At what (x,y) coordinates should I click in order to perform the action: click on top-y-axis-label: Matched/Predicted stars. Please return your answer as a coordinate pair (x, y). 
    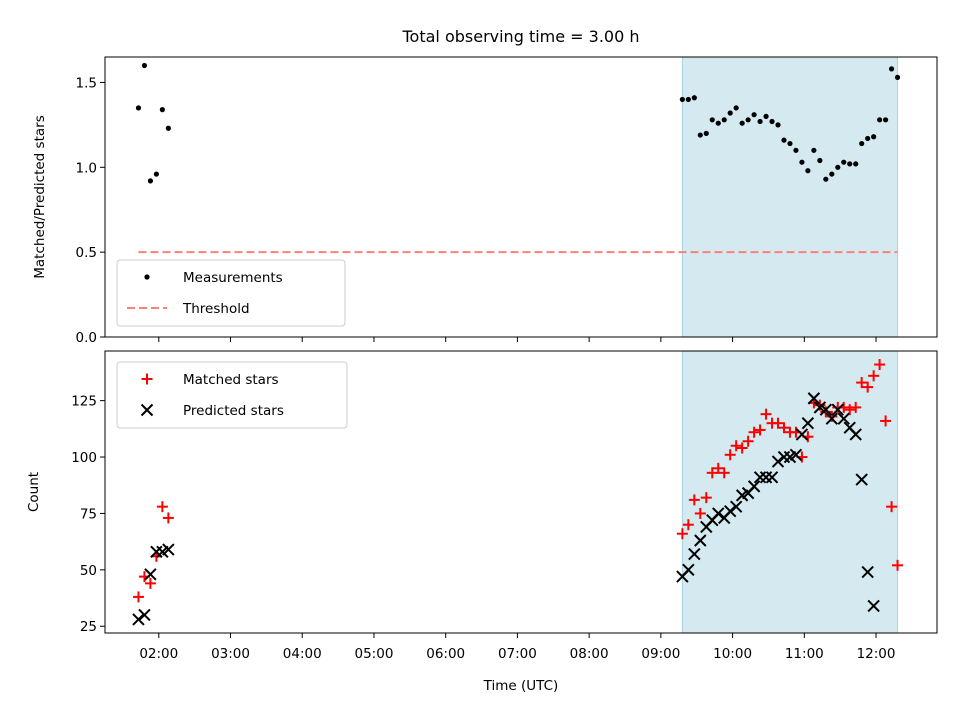
    Looking at the image, I should click on (40, 196).